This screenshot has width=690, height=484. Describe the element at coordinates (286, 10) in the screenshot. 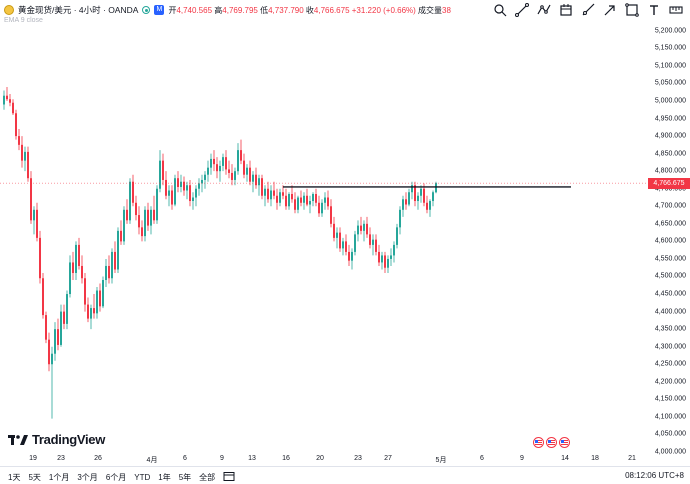

I see `low-value: 4,737.790` at that location.